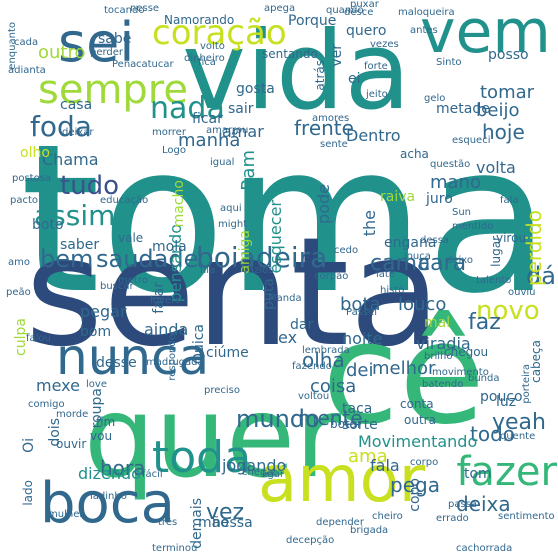 Image resolution: width=558 pixels, height=559 pixels. I want to click on cloud-word: cedo, so click(346, 250).